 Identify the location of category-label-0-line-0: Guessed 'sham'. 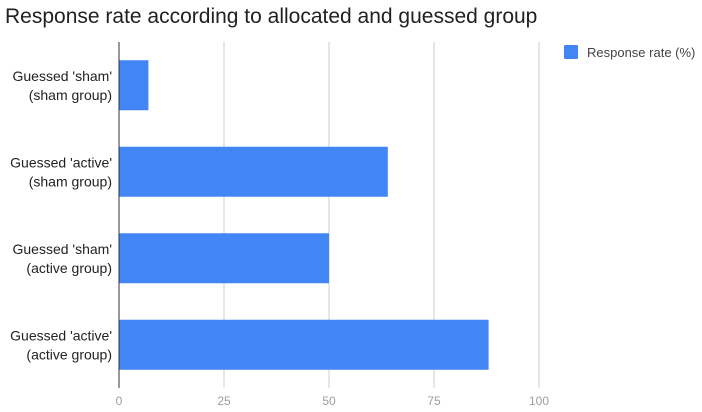
(62, 76).